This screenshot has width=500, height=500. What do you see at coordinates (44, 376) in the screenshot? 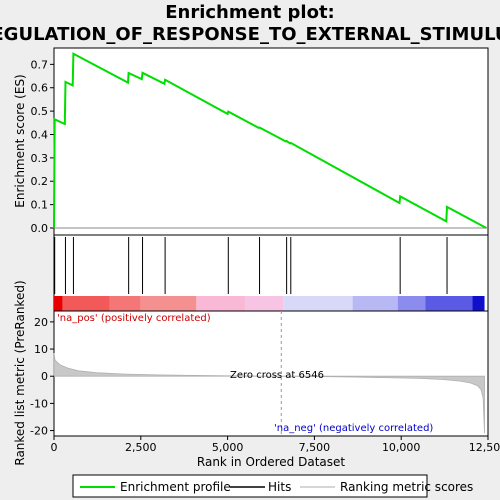
I see `metric-ytick-label: 0` at bounding box center [44, 376].